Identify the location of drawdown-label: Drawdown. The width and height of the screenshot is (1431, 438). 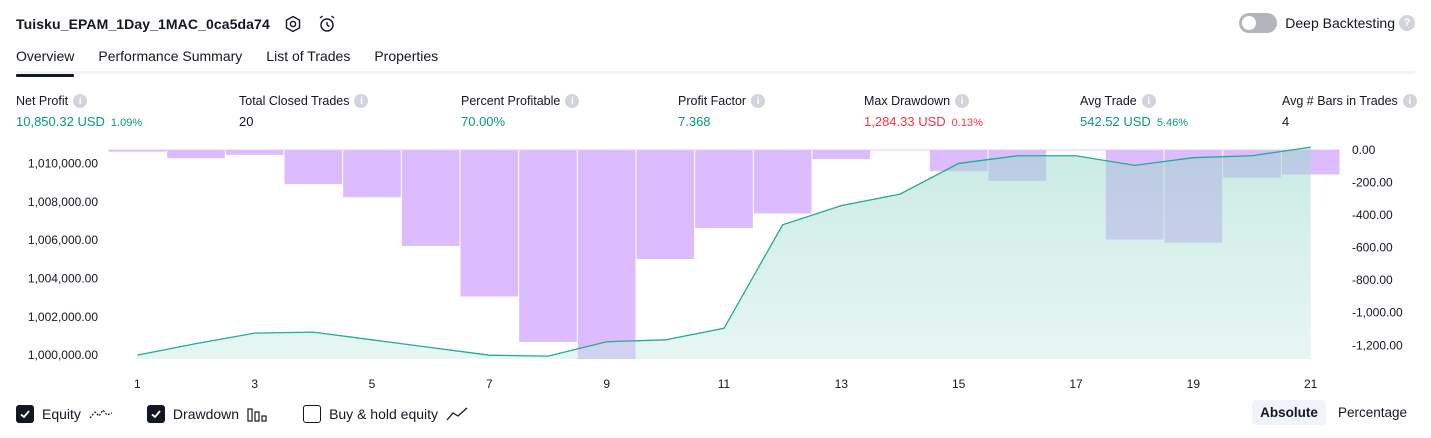
(206, 414).